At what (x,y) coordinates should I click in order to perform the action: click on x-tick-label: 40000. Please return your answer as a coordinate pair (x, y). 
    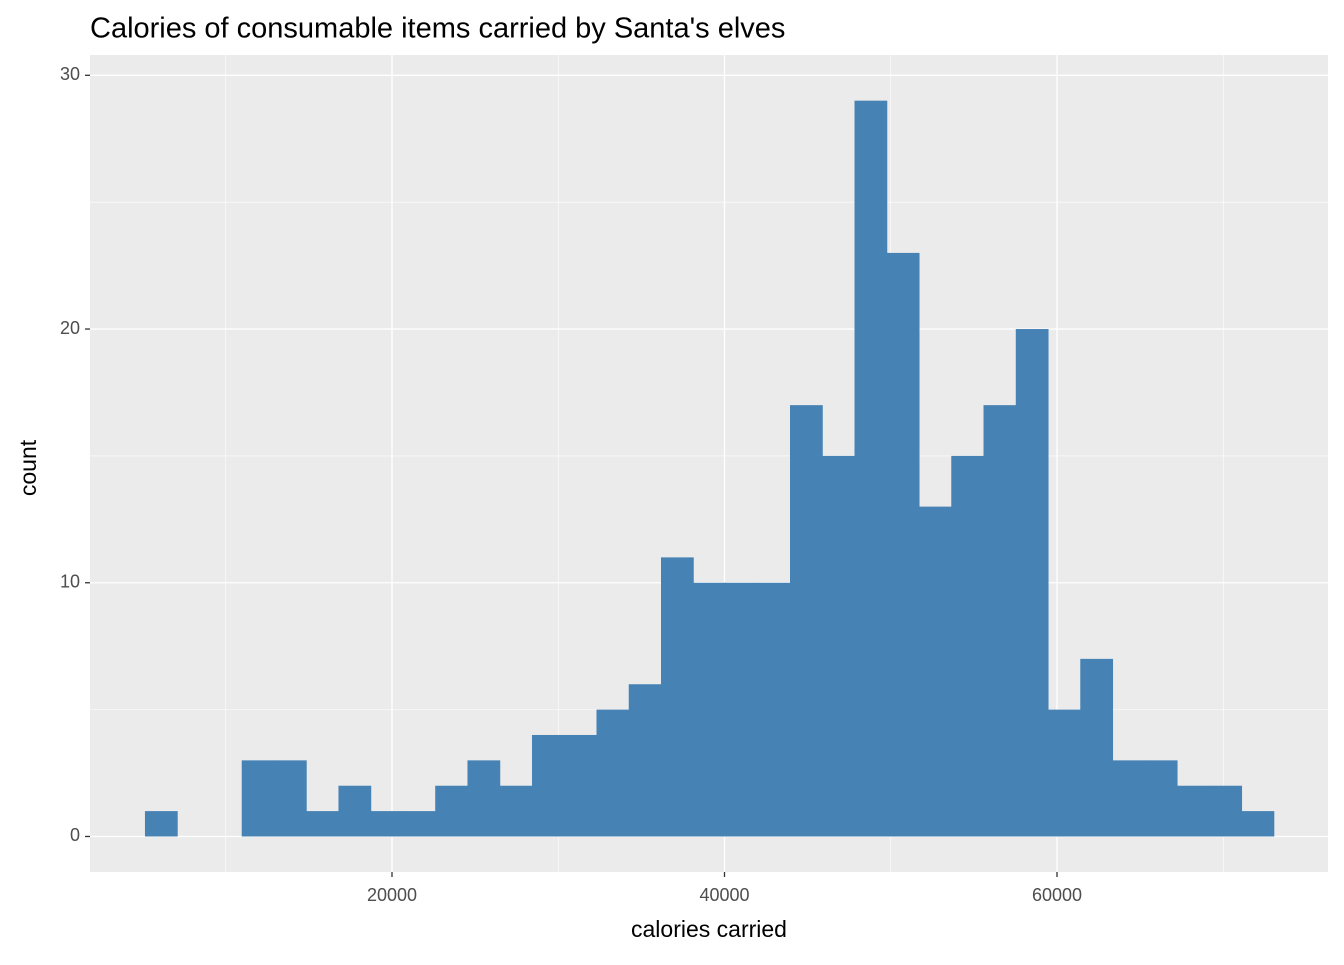
    Looking at the image, I should click on (724, 895).